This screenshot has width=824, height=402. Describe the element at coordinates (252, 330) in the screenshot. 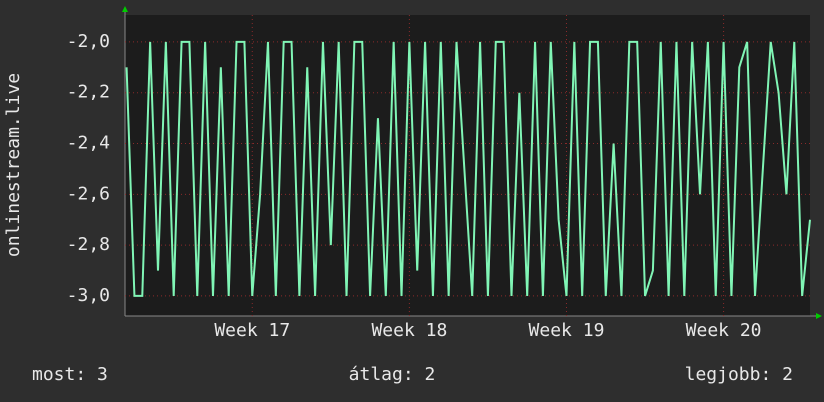

I see `x-tick-label: Week 17` at that location.